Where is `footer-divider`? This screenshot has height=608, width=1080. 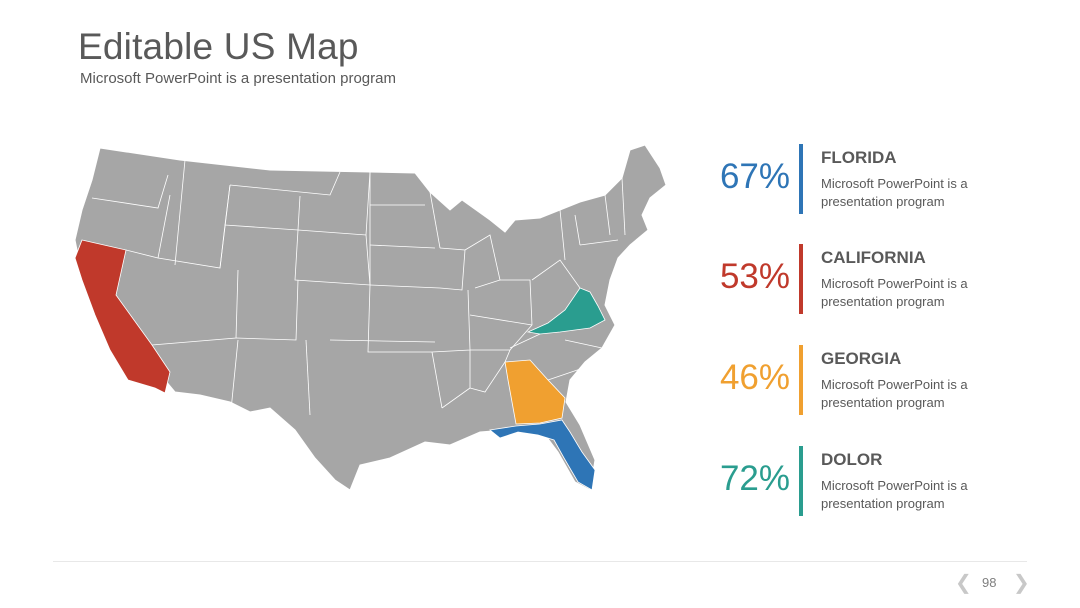
footer-divider is located at coordinates (540, 561).